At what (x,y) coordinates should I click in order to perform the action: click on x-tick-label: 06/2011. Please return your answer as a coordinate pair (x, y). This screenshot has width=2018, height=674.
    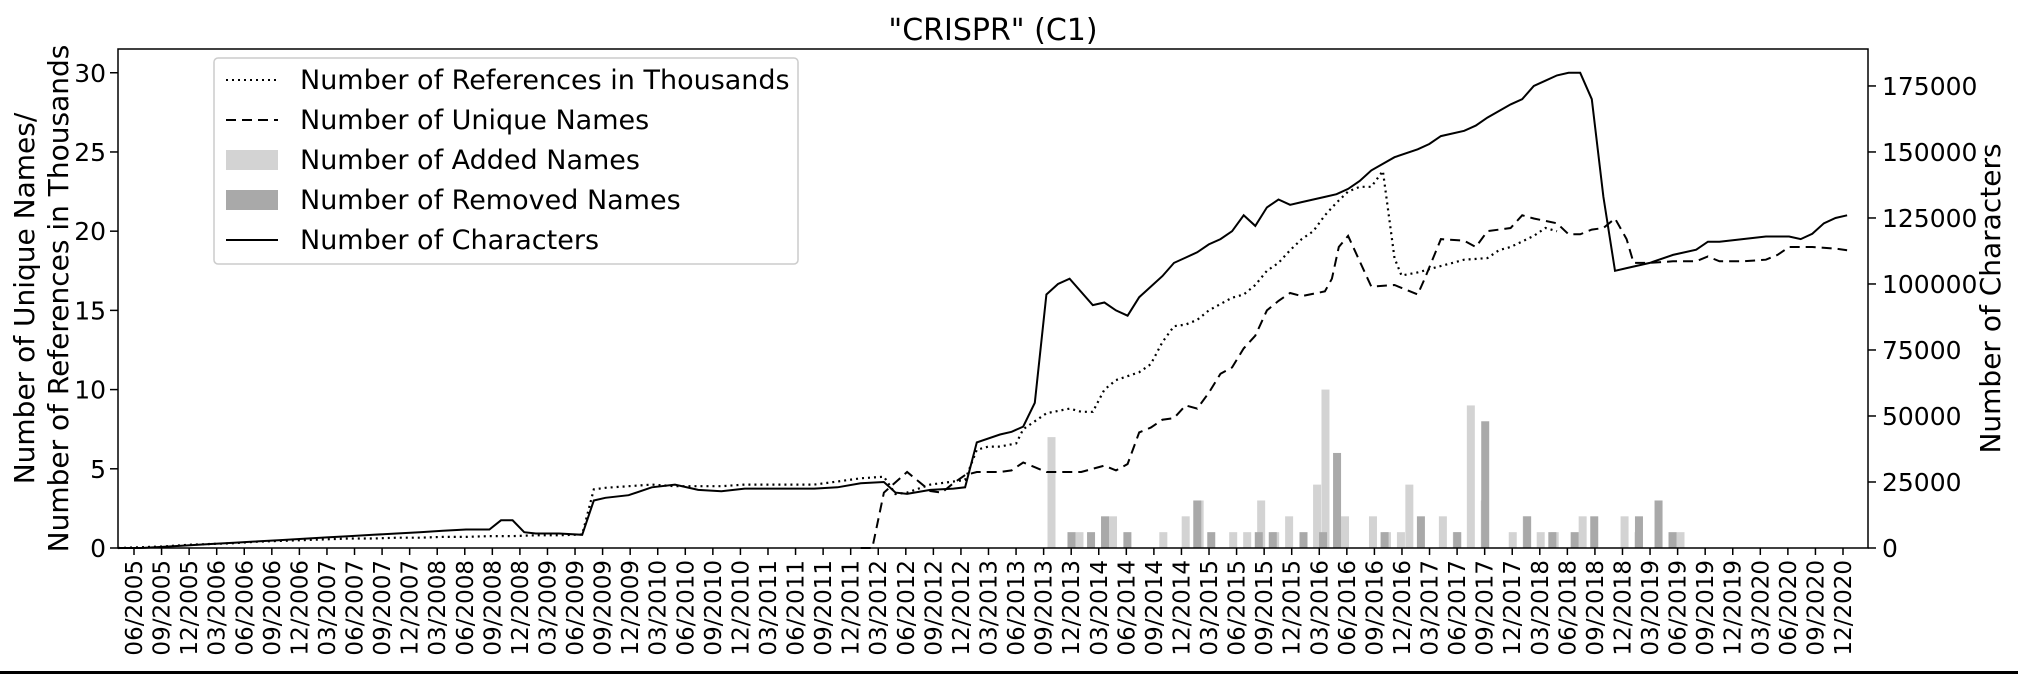
    Looking at the image, I should click on (797, 608).